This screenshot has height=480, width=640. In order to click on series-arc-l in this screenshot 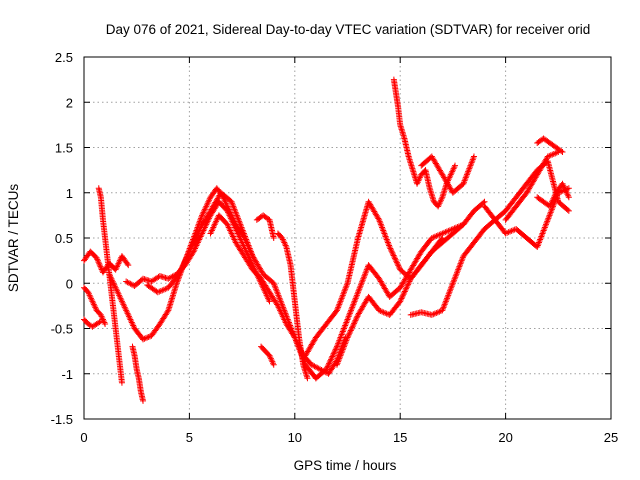, I will do `click(292, 306)`.